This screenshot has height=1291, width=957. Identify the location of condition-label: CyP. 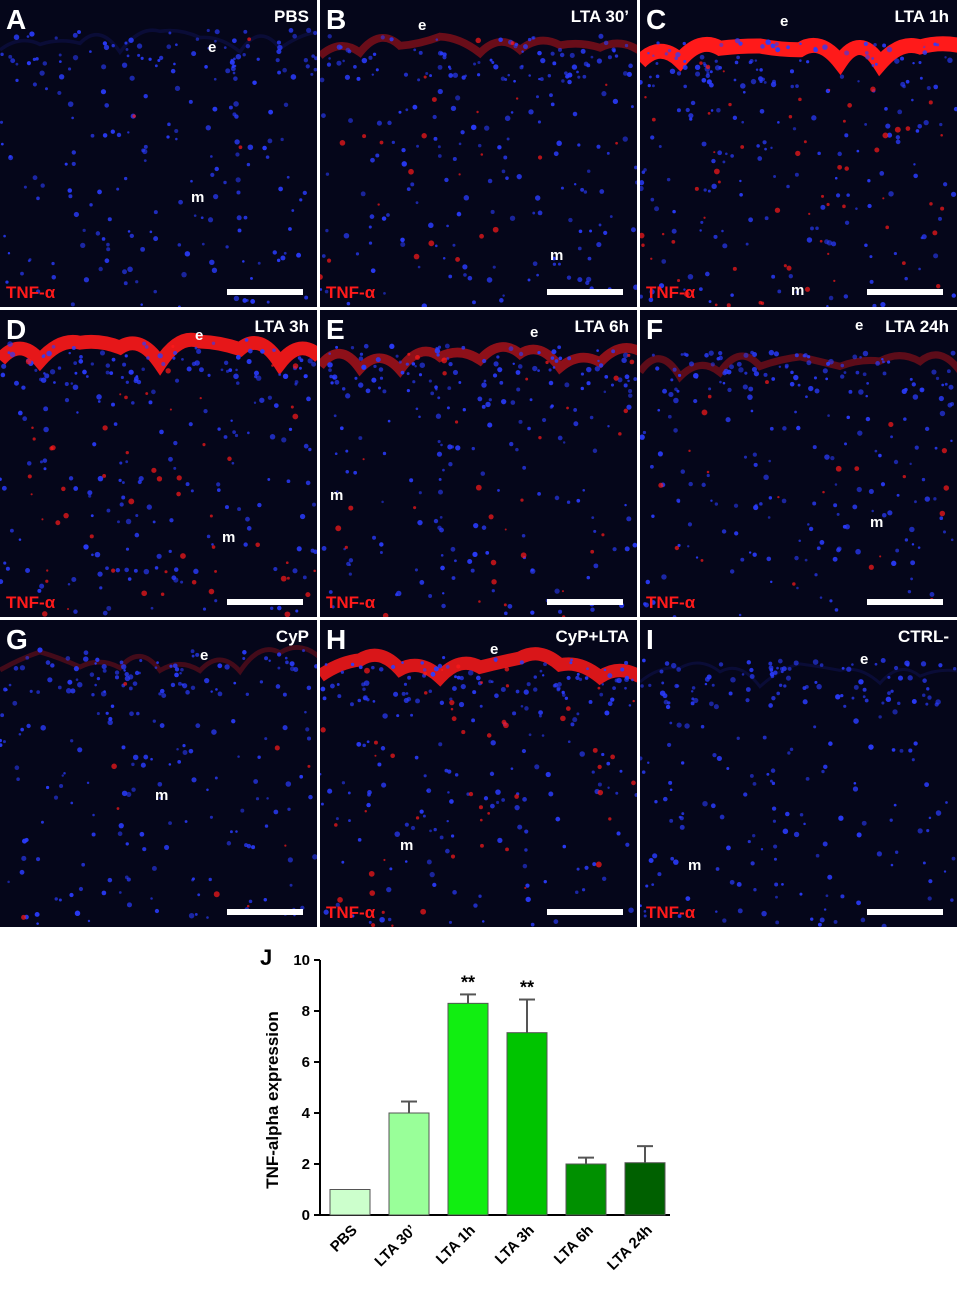
(292, 636).